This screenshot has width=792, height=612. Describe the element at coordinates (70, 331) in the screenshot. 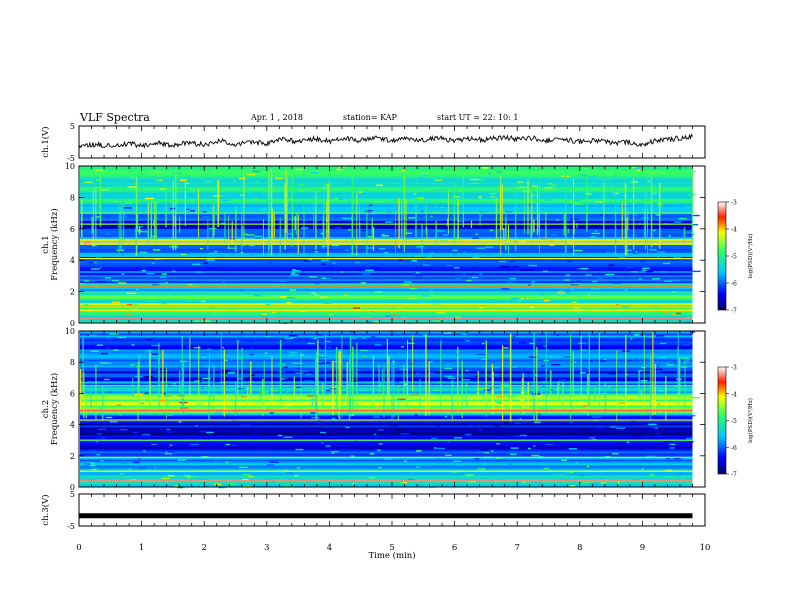

I see `ytick-label-2-5: 10` at that location.